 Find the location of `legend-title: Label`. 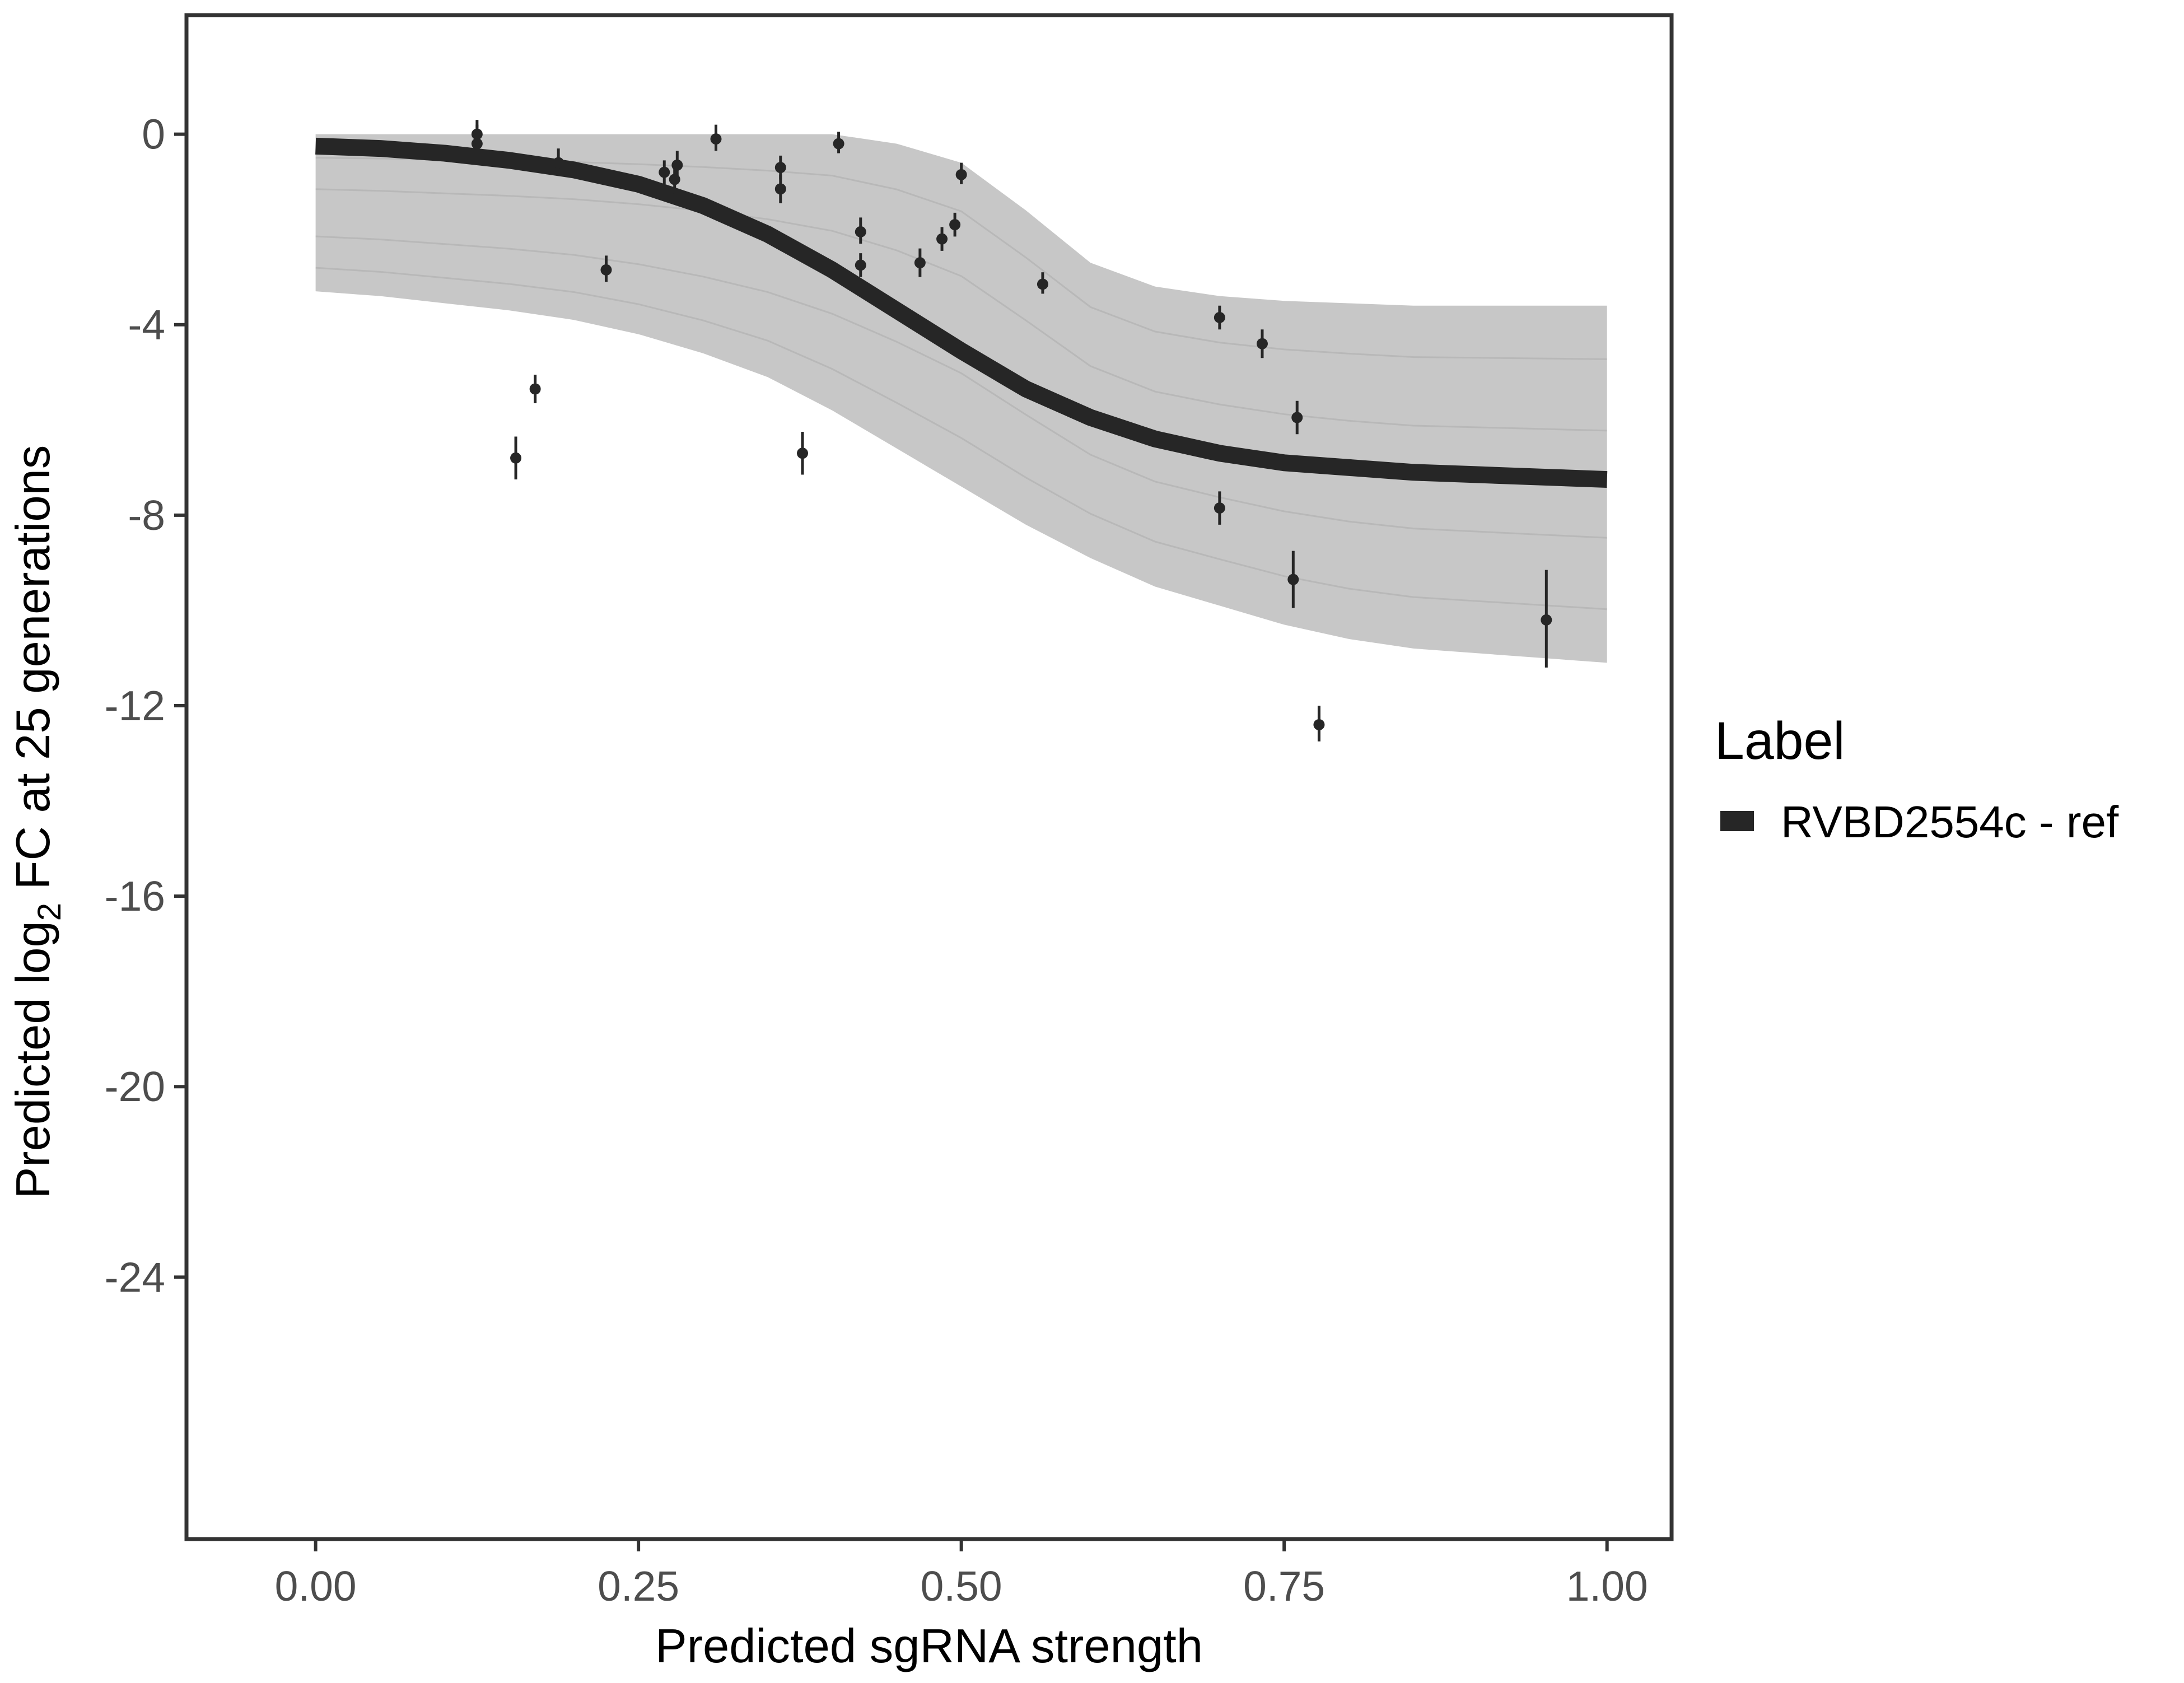

legend-title: Label is located at coordinates (1780, 741).